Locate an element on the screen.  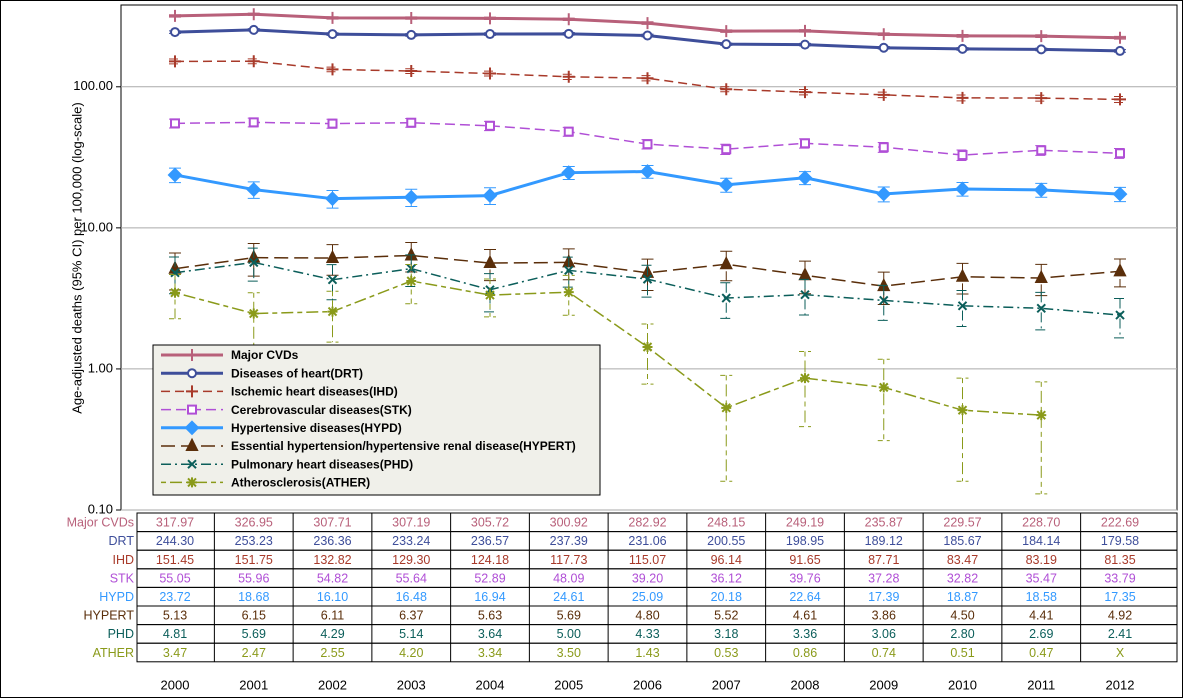
table-cell: 236.57 is located at coordinates (490, 541).